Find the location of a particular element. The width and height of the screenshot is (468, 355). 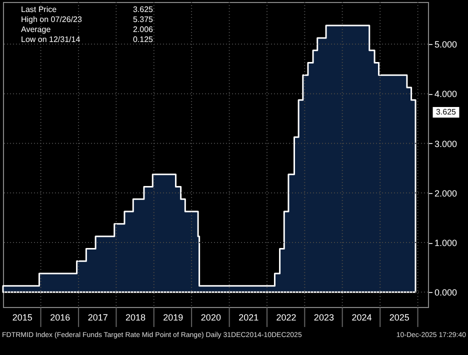

text: Low on 12/31/14 0.125 is located at coordinates (87, 39).